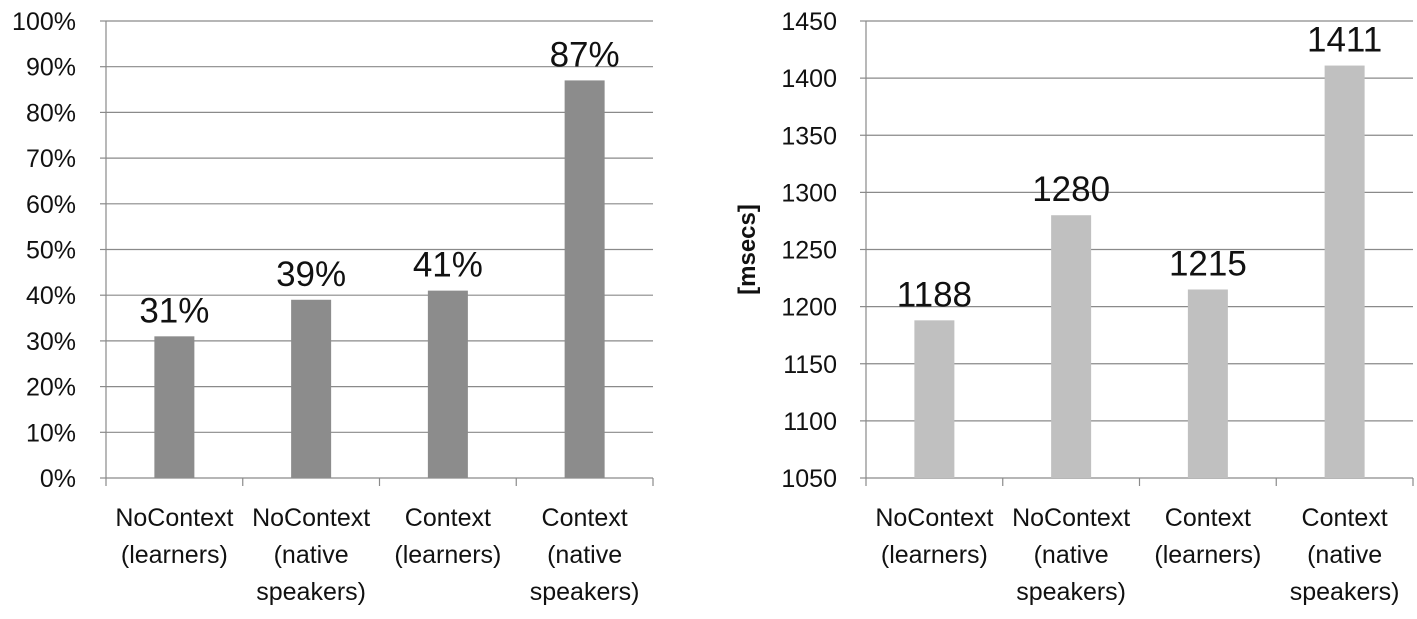 The image size is (1417, 619). Describe the element at coordinates (311, 274) in the screenshot. I see `data-label: 39%` at that location.